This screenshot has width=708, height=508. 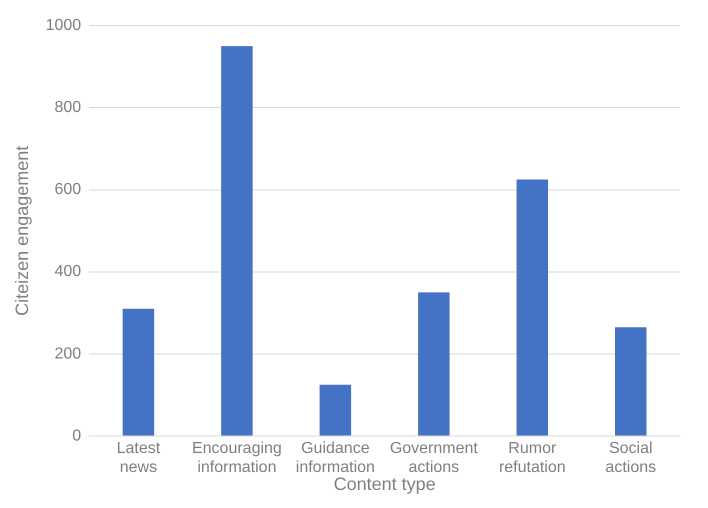 What do you see at coordinates (335, 458) in the screenshot?
I see `x-tick-label: Guidance information` at bounding box center [335, 458].